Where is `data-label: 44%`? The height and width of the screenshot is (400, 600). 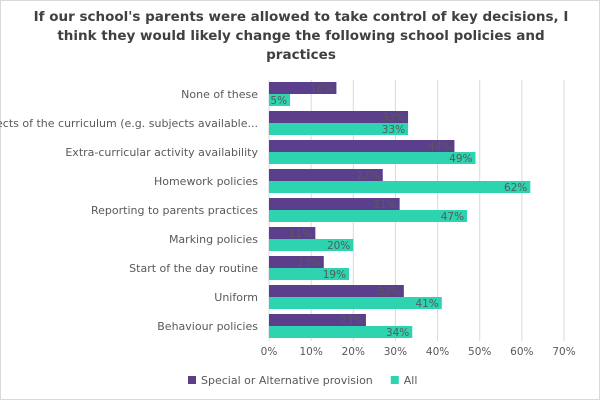 data-label: 44% is located at coordinates (439, 147).